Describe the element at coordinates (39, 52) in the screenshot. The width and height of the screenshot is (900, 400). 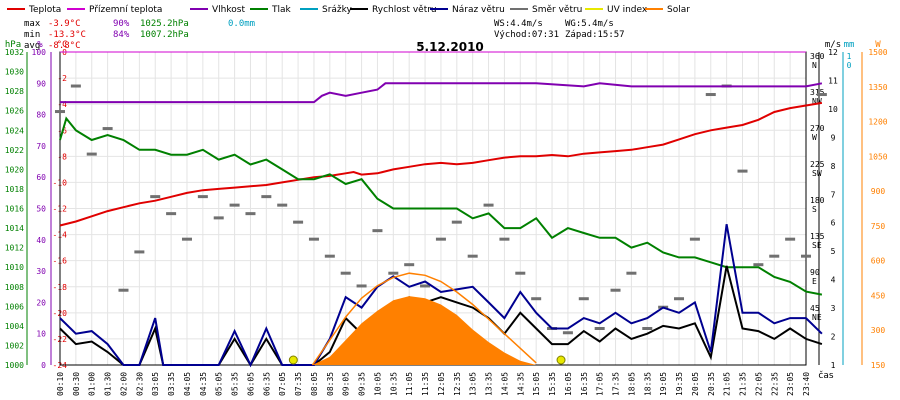
I see `y-tick-label: 100` at that location.